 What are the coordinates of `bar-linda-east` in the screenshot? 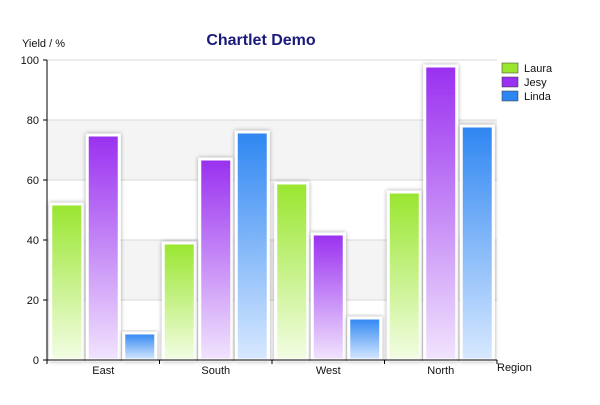 It's located at (140, 346).